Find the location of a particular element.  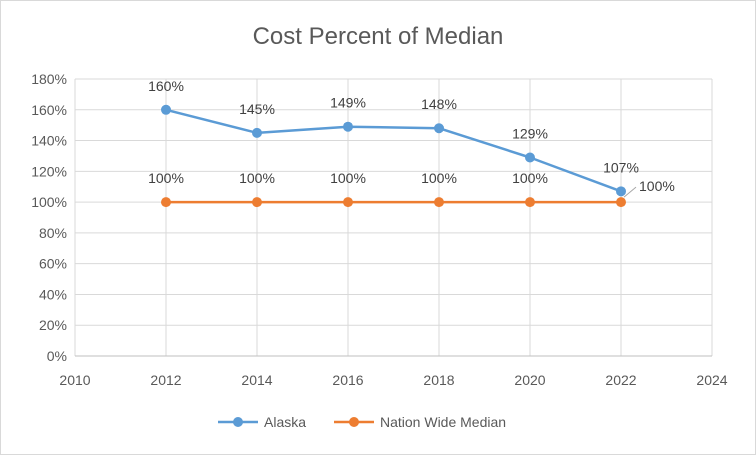

data-label-leader is located at coordinates (630, 192).